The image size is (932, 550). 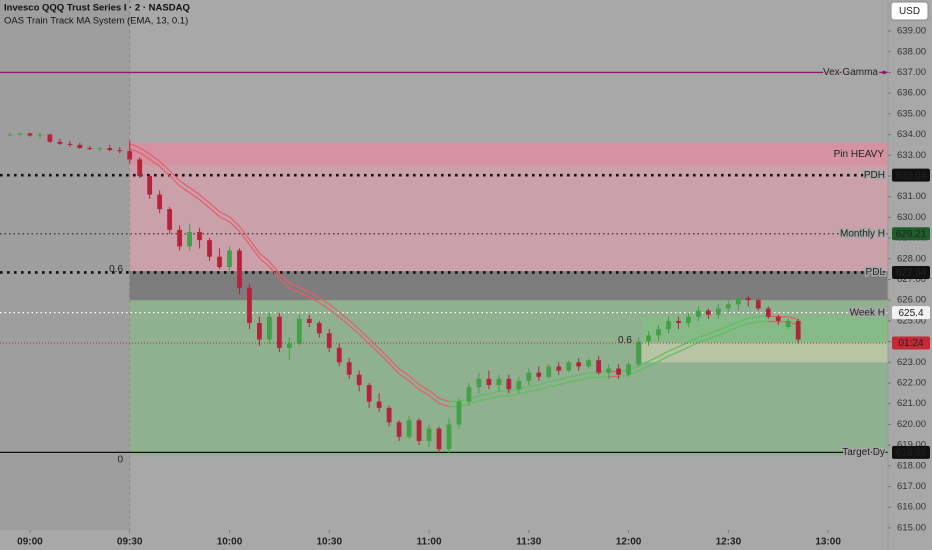 I want to click on axis-tag-label: 618.65, so click(x=911, y=453).